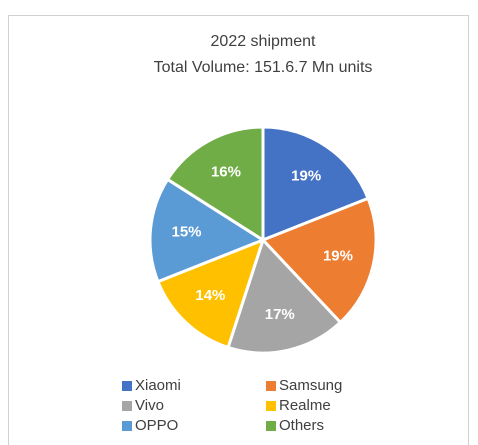 The image size is (478, 445). What do you see at coordinates (186, 232) in the screenshot?
I see `data-label: 15%` at bounding box center [186, 232].